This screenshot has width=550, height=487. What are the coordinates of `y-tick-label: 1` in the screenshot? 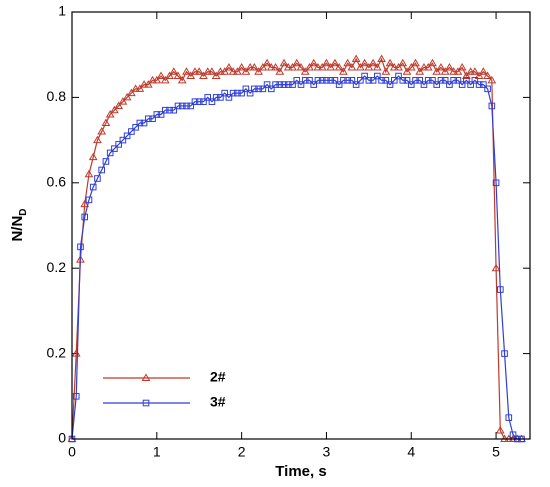 It's located at (62, 11).